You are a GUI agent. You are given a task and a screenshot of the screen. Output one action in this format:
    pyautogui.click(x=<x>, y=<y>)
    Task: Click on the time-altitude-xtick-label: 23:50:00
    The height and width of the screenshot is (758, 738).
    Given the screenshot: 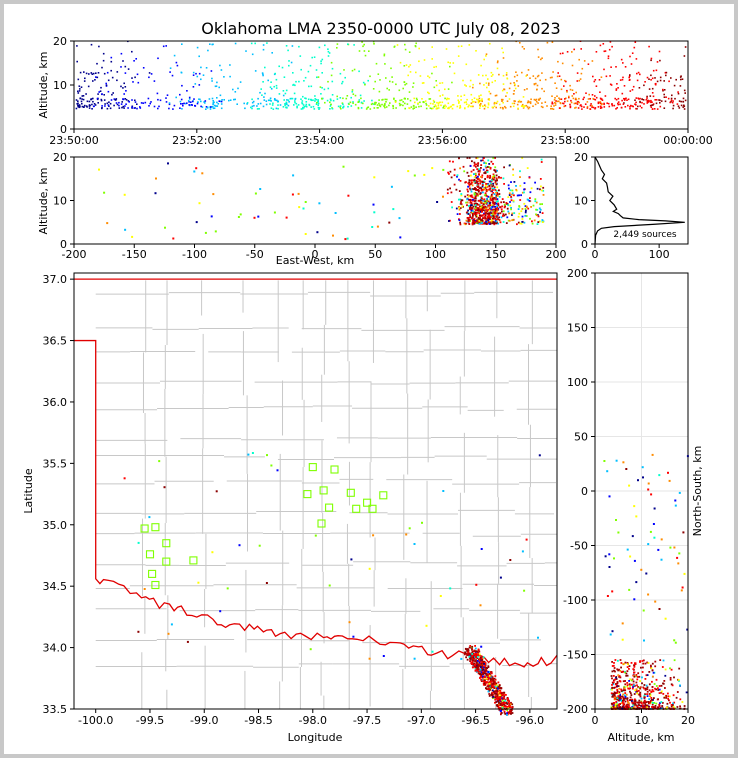 What is the action you would take?
    pyautogui.click(x=73, y=140)
    